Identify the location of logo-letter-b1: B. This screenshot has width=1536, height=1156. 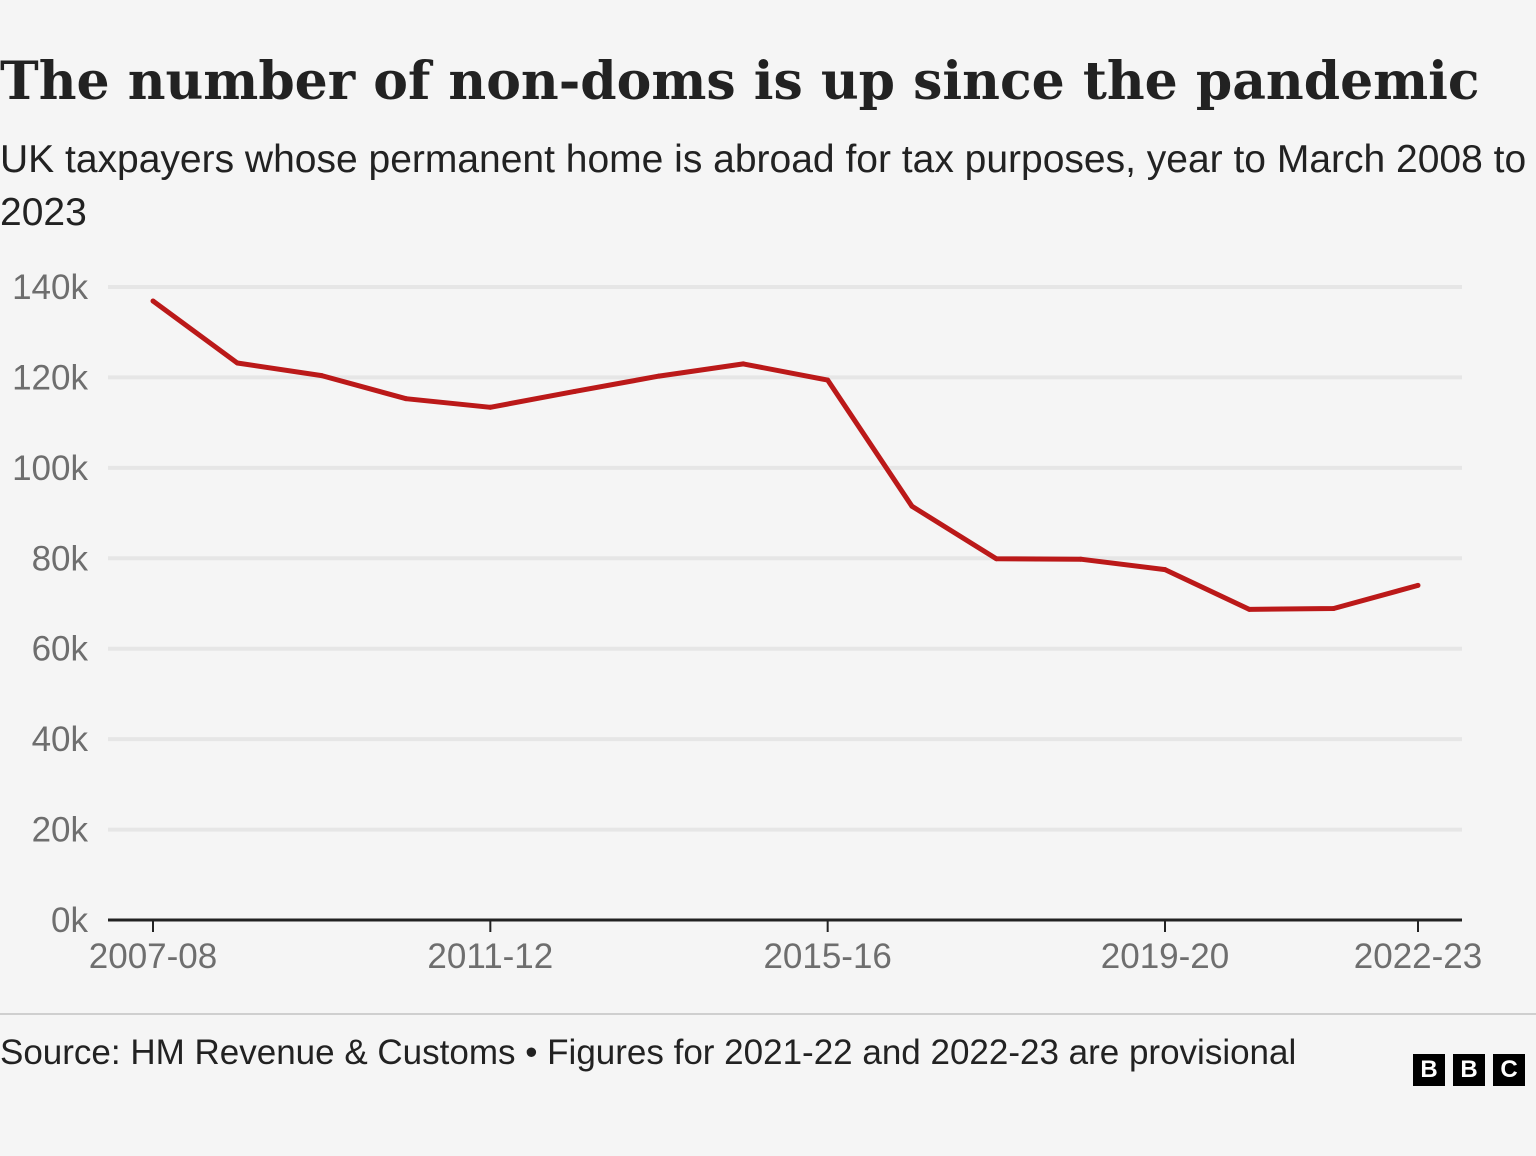
(1429, 1070).